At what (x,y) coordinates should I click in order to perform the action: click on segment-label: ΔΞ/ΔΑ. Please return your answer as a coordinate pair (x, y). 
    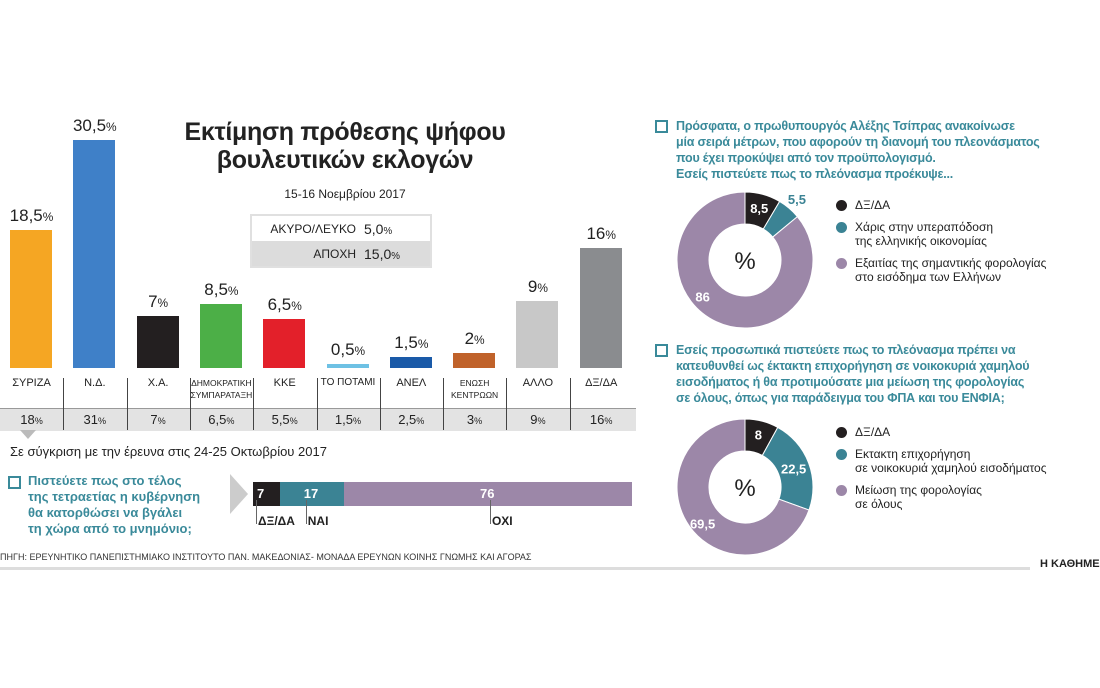
    Looking at the image, I should click on (276, 521).